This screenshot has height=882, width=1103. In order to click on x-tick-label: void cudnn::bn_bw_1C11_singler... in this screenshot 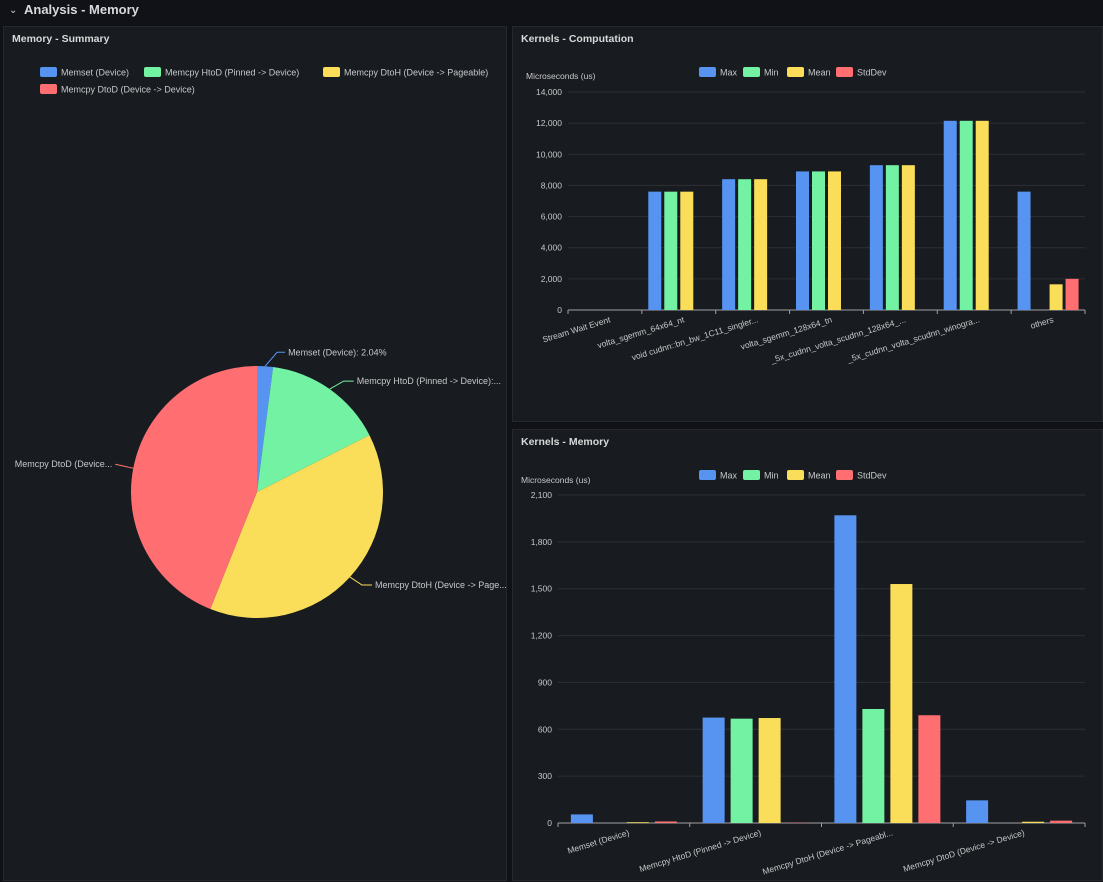, I will do `click(694, 338)`.